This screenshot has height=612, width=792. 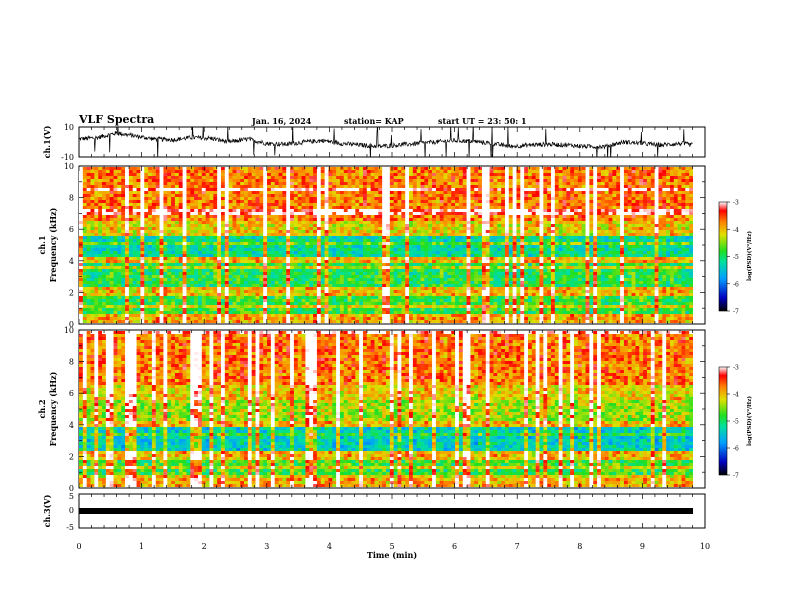 I want to click on ch2-colorbar-gradient, so click(x=723, y=421).